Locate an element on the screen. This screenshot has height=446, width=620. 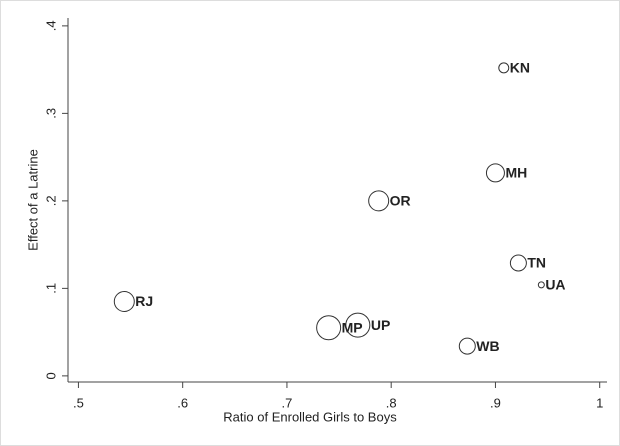
point-label: WB is located at coordinates (487, 346).